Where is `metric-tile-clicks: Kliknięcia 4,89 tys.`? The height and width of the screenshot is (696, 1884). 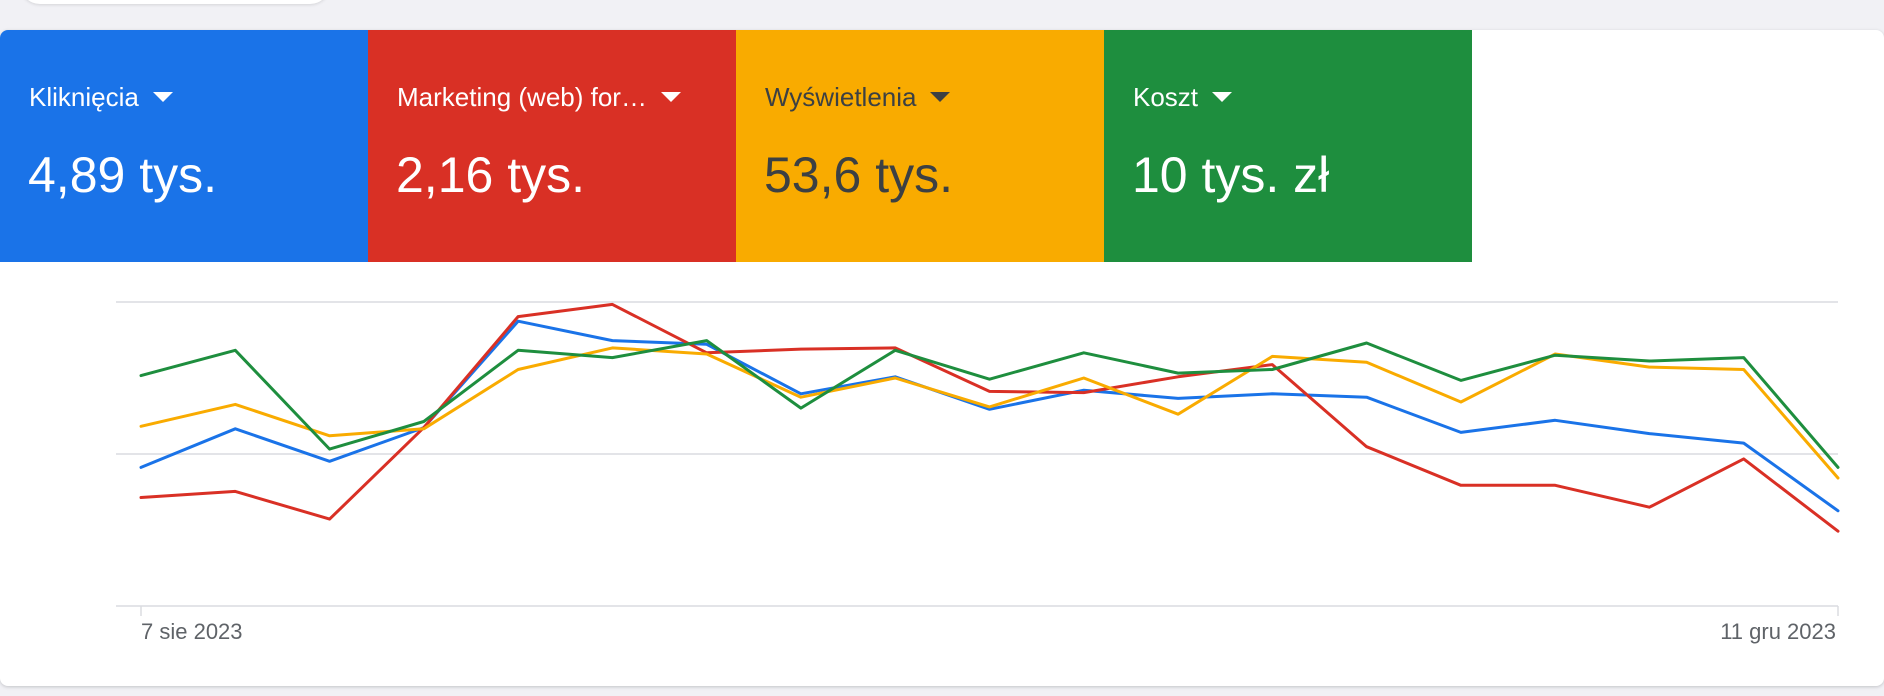
metric-tile-clicks: Kliknięcia 4,89 tys. is located at coordinates (184, 146).